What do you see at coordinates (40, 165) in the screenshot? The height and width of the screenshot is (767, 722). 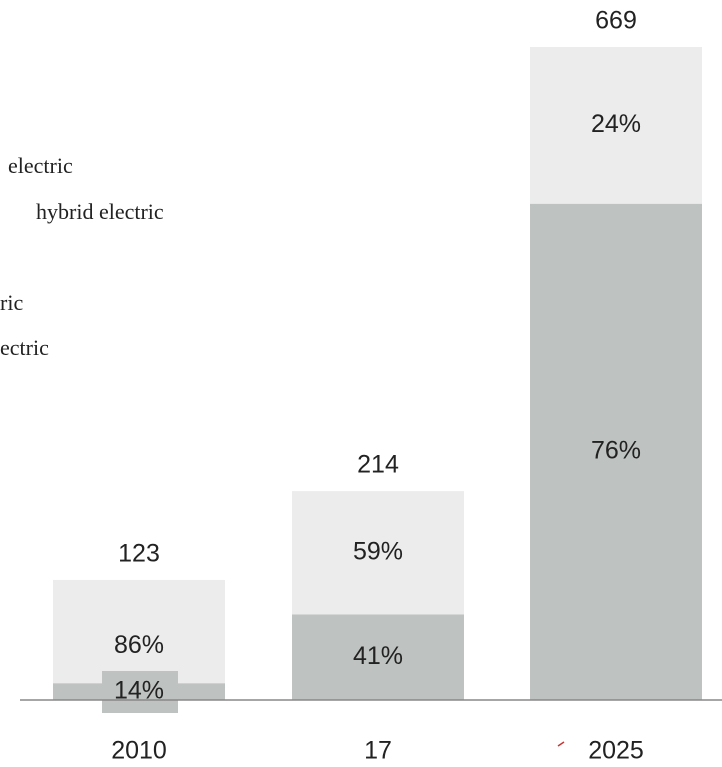 I see `legend-entry: electric` at bounding box center [40, 165].